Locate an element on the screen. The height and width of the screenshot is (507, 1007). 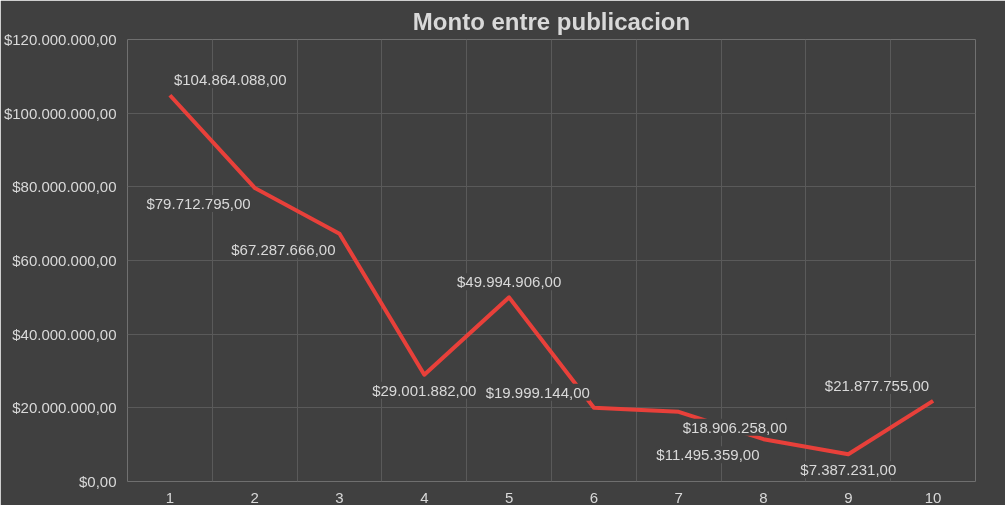
data-label: $19.999.144,00 is located at coordinates (537, 392).